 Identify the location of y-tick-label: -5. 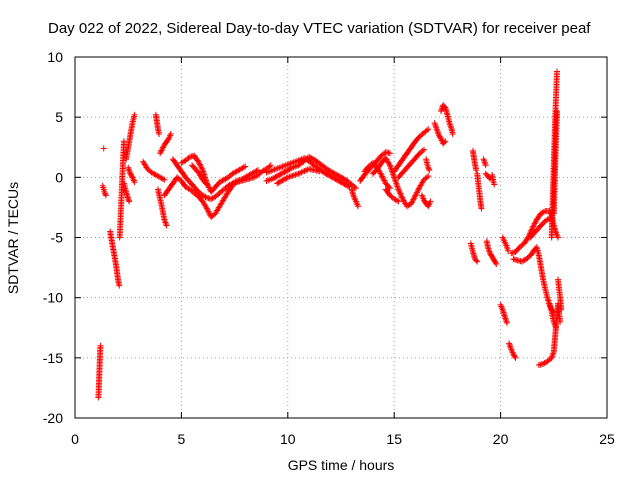
(57, 238).